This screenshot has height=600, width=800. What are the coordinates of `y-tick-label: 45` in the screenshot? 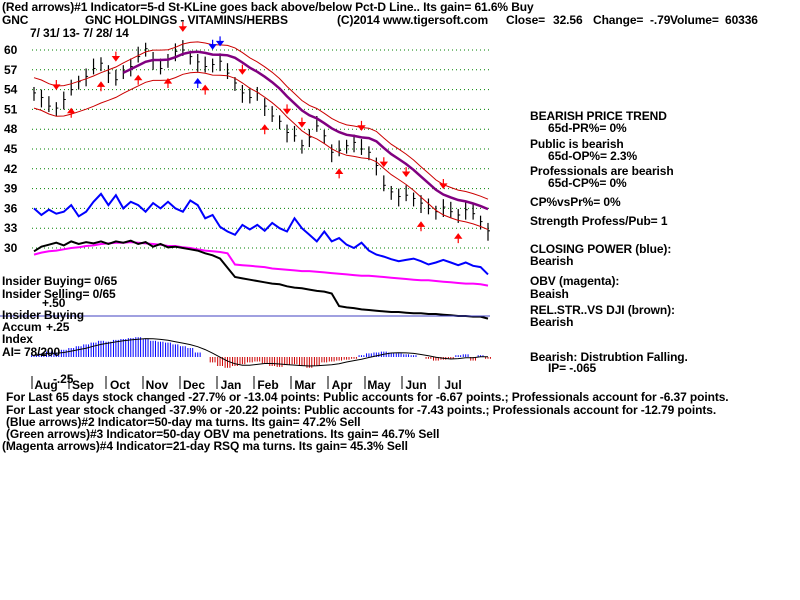 It's located at (11, 149).